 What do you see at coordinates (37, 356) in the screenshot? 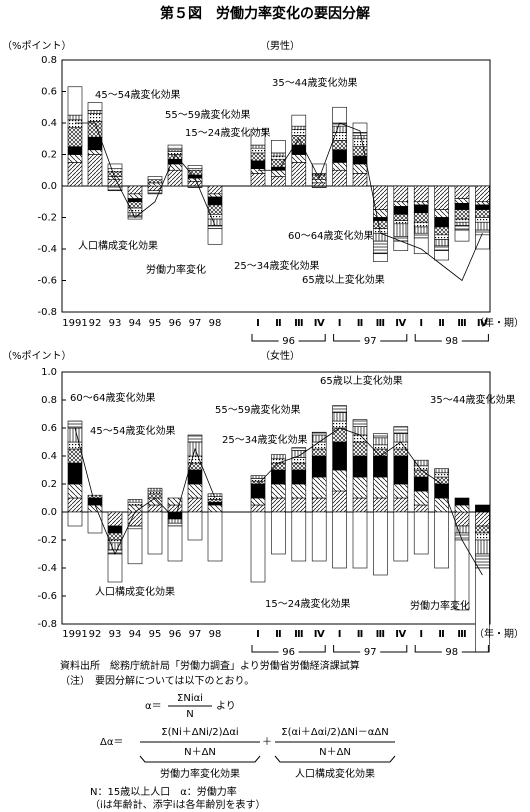
I see `y-unit-label: （%ポイント）` at bounding box center [37, 356].